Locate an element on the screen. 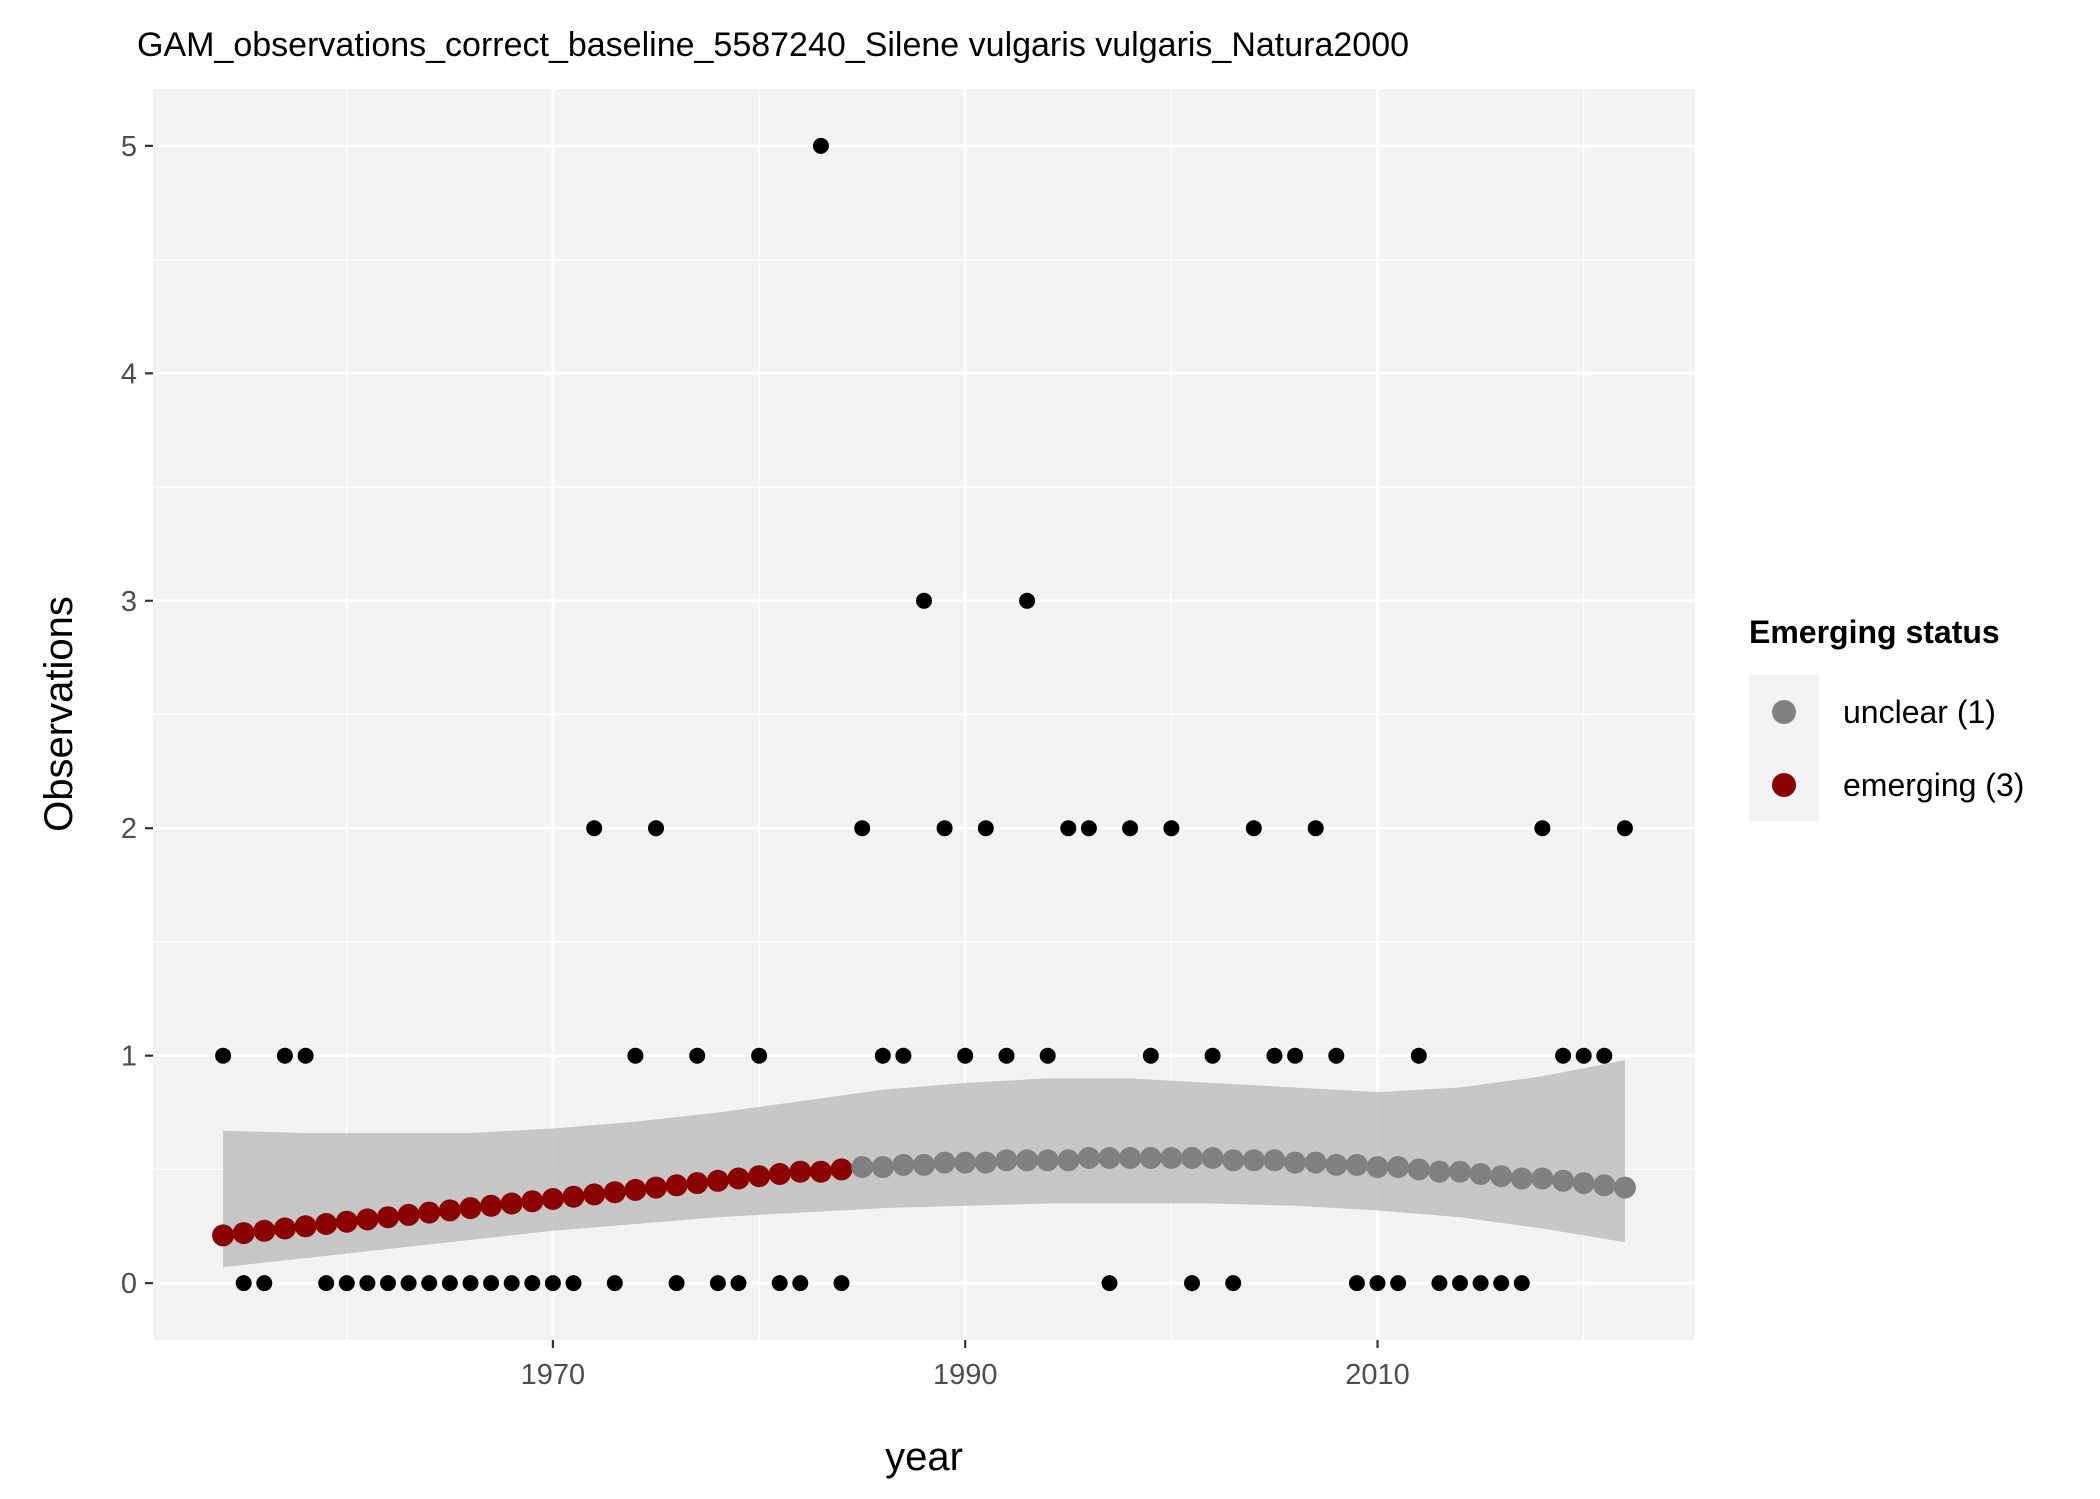  y-tick-label: 2 is located at coordinates (129, 829).